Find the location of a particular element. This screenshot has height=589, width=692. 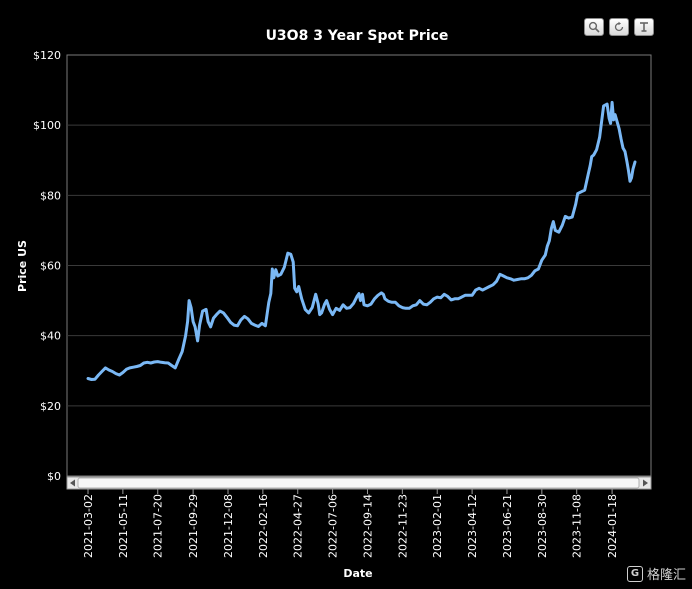

x-tick-label: 2023-06-21 is located at coordinates (507, 526).